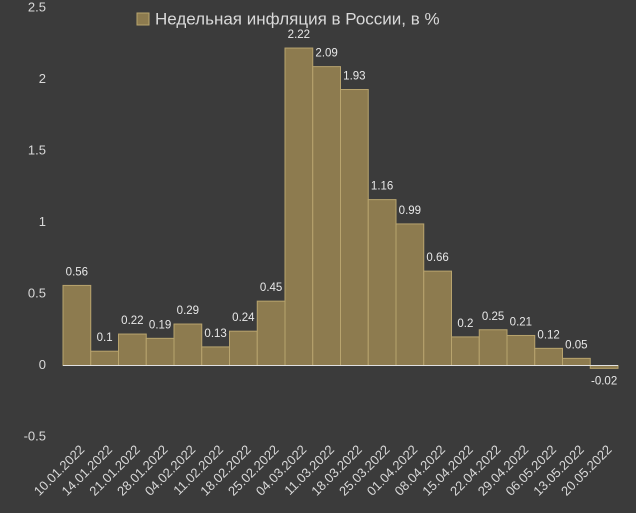 This screenshot has width=636, height=513. Describe the element at coordinates (548, 335) in the screenshot. I see `data-label: 0.12` at that location.